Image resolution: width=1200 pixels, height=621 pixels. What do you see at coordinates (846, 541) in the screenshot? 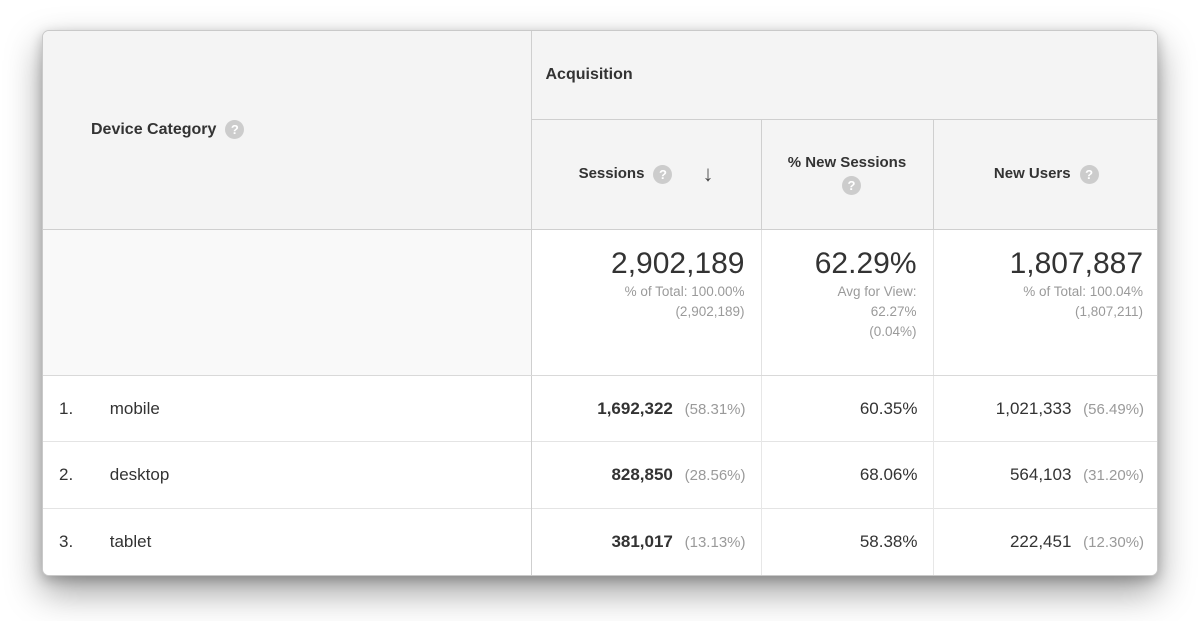
I see `pct-new-sessions-cell: 58.38%` at bounding box center [846, 541].